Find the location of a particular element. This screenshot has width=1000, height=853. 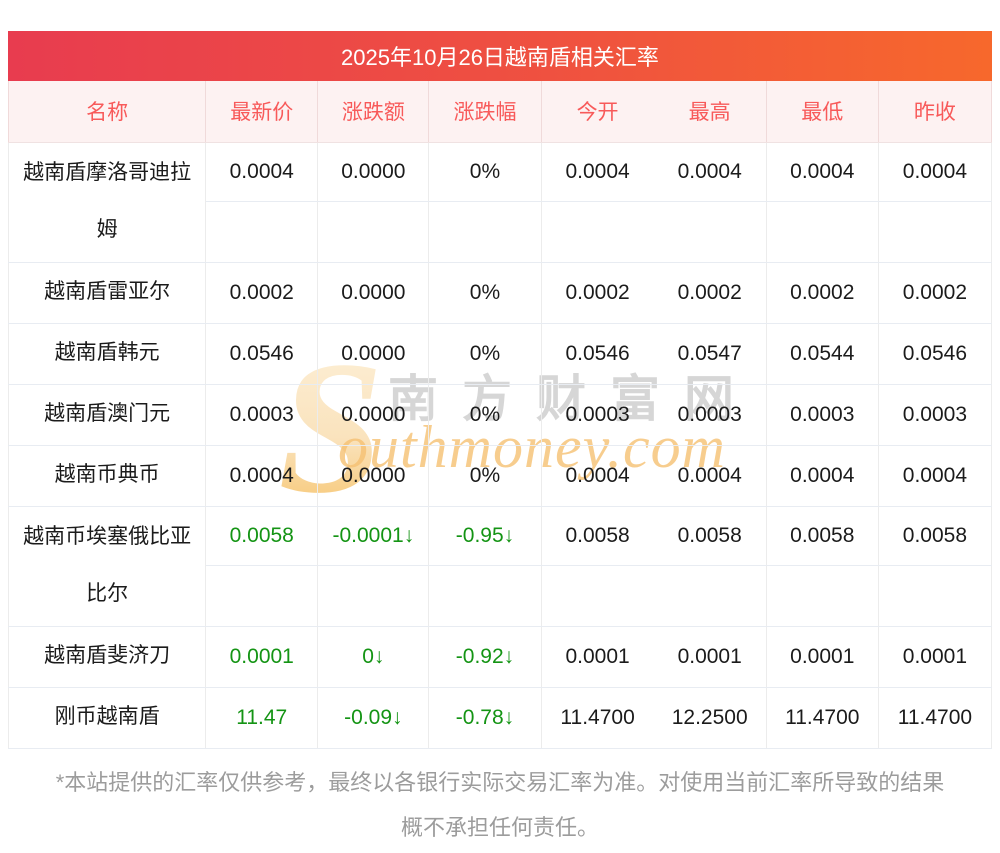

cell-open: 0.0546 is located at coordinates (597, 353).